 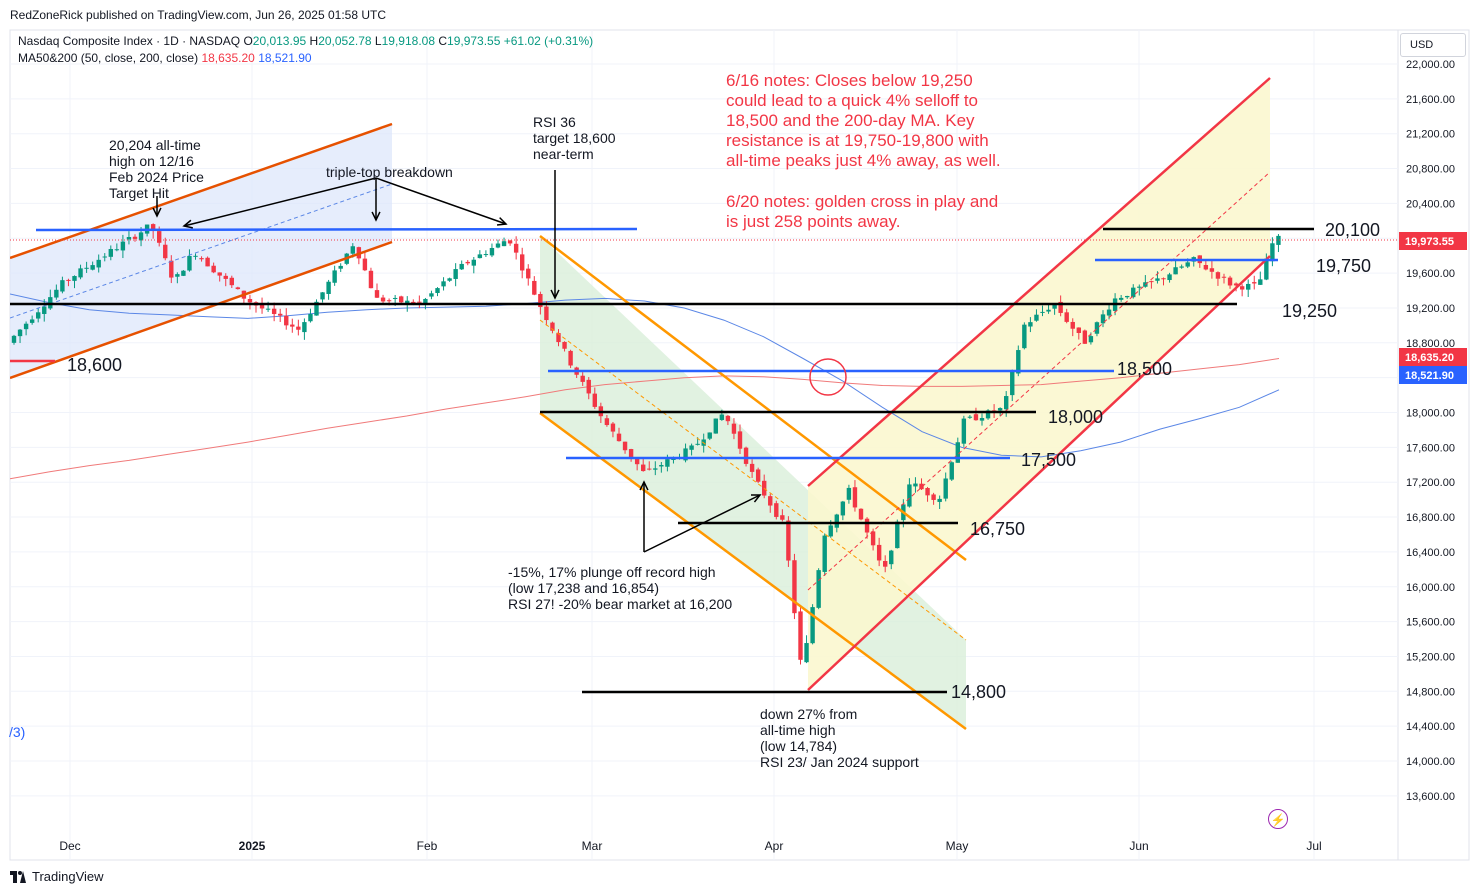 What do you see at coordinates (1144, 369) in the screenshot?
I see `level-label: 18,500` at bounding box center [1144, 369].